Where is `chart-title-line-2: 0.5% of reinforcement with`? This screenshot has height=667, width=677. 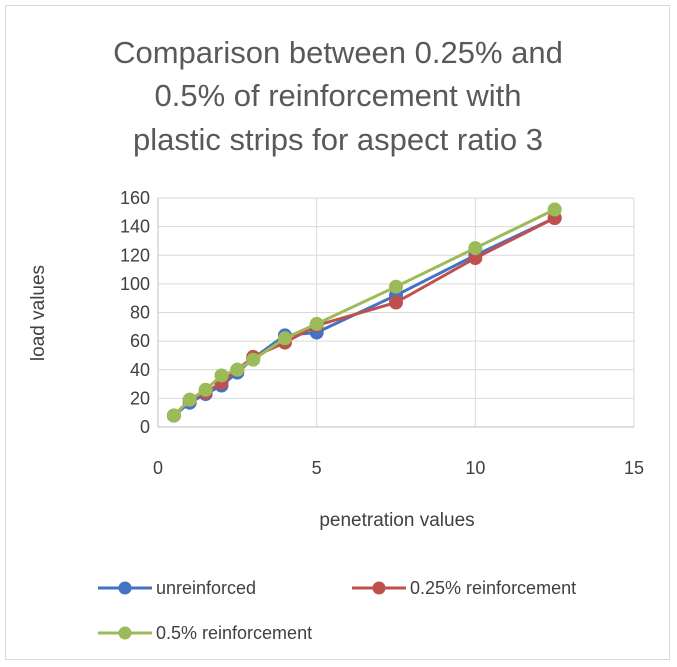
chart-title-line-2: 0.5% of reinforcement with is located at coordinates (337, 95).